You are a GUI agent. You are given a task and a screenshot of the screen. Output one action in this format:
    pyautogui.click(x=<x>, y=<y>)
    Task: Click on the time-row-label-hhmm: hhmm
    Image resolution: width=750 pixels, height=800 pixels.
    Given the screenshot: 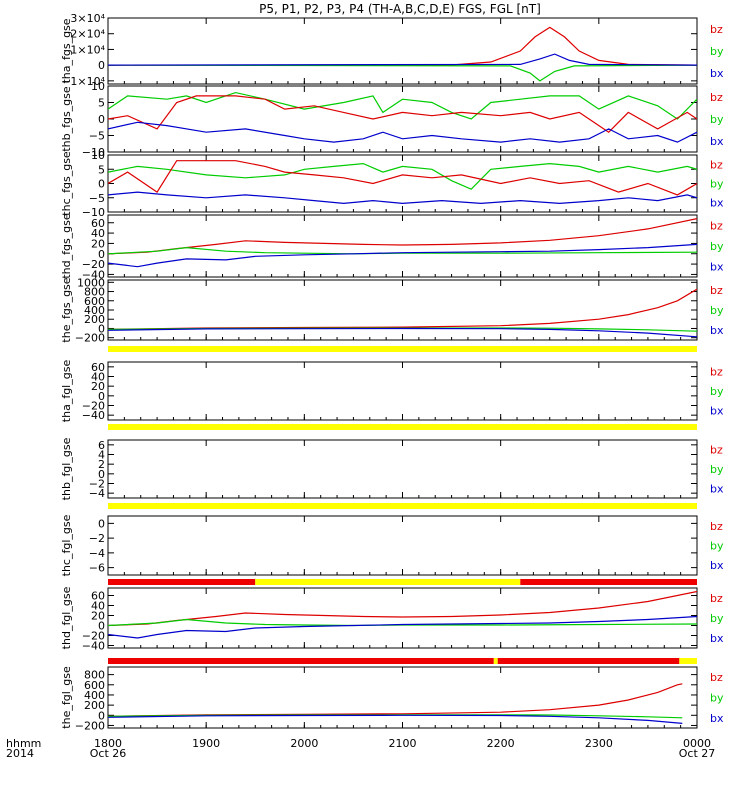 What is the action you would take?
    pyautogui.click(x=23, y=743)
    